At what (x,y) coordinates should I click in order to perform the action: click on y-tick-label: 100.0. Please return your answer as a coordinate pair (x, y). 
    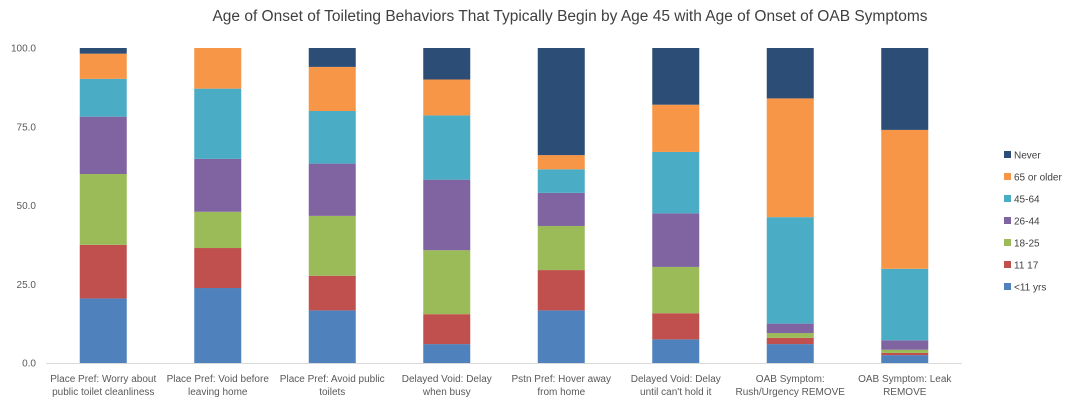
    Looking at the image, I should click on (23, 49).